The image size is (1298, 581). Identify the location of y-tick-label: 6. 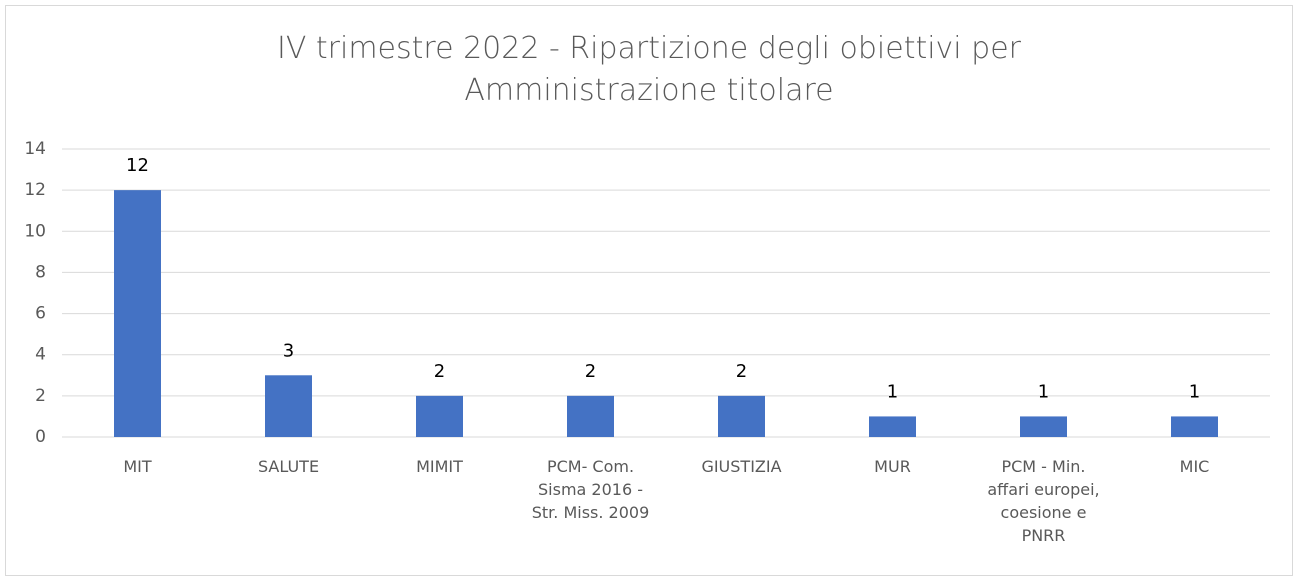
(40, 314).